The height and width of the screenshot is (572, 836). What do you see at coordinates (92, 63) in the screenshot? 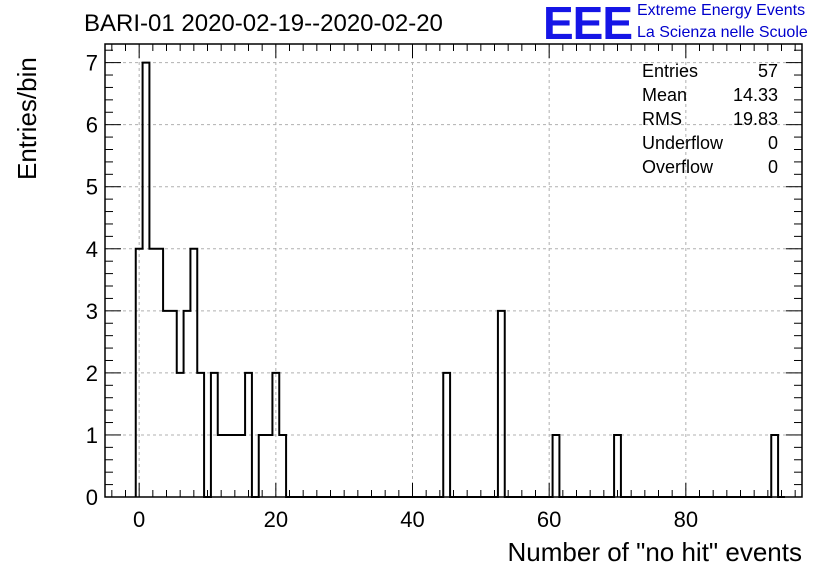
I see `y-tick-label: 7` at bounding box center [92, 63].